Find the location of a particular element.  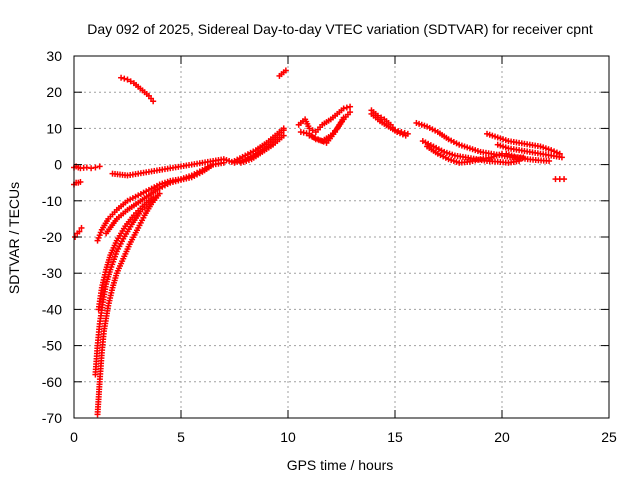

x-tick-label: 10 is located at coordinates (288, 437).